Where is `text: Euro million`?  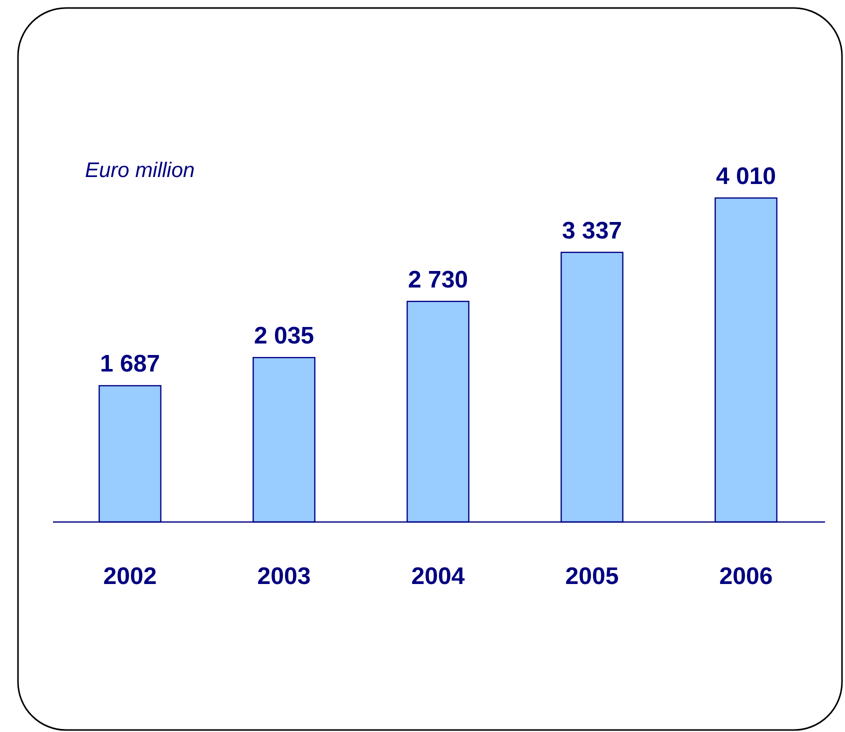 text: Euro million is located at coordinates (140, 170).